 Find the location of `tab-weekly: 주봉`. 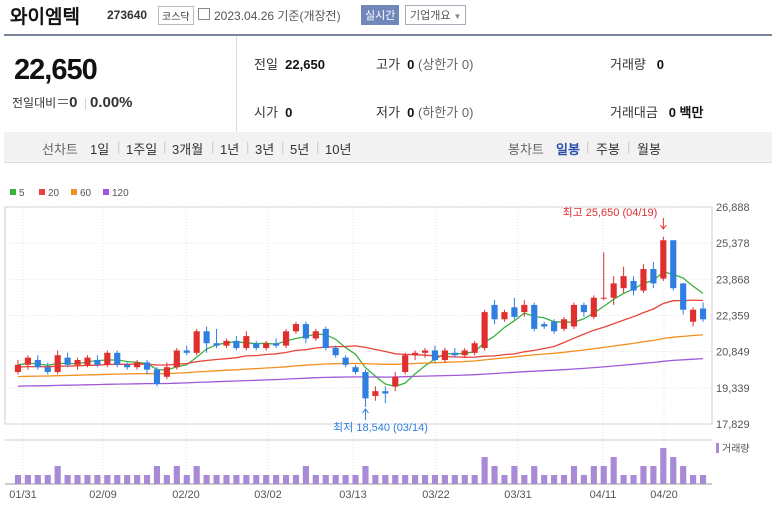

tab-weekly: 주봉 is located at coordinates (608, 149).